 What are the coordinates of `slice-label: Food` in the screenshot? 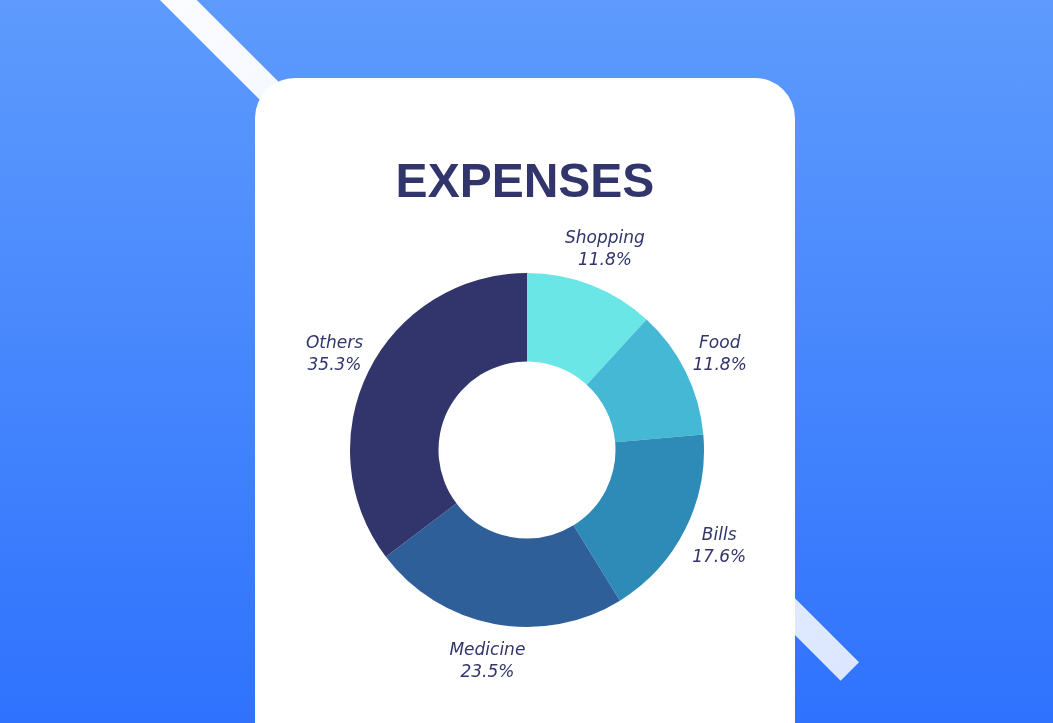 It's located at (720, 342).